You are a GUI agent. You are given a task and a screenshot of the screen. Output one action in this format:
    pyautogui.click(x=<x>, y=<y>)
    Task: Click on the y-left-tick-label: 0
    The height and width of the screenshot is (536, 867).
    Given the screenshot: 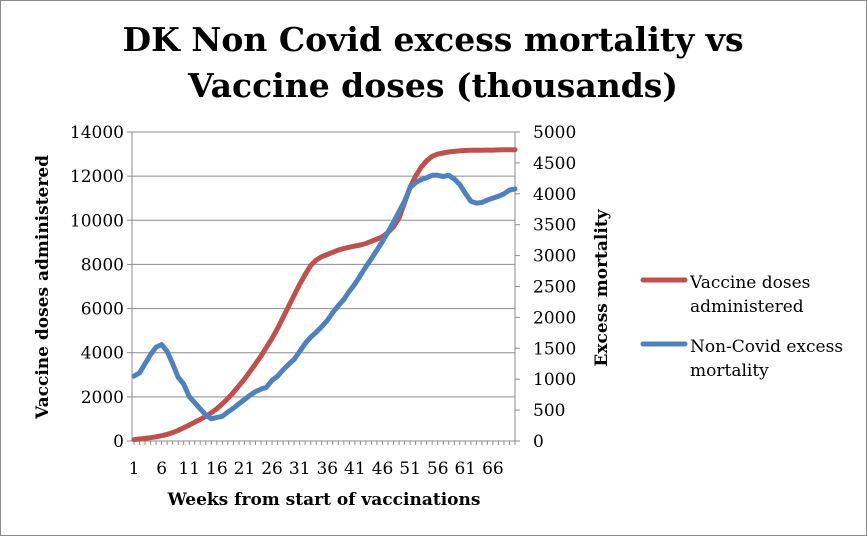 What is the action you would take?
    pyautogui.click(x=118, y=442)
    